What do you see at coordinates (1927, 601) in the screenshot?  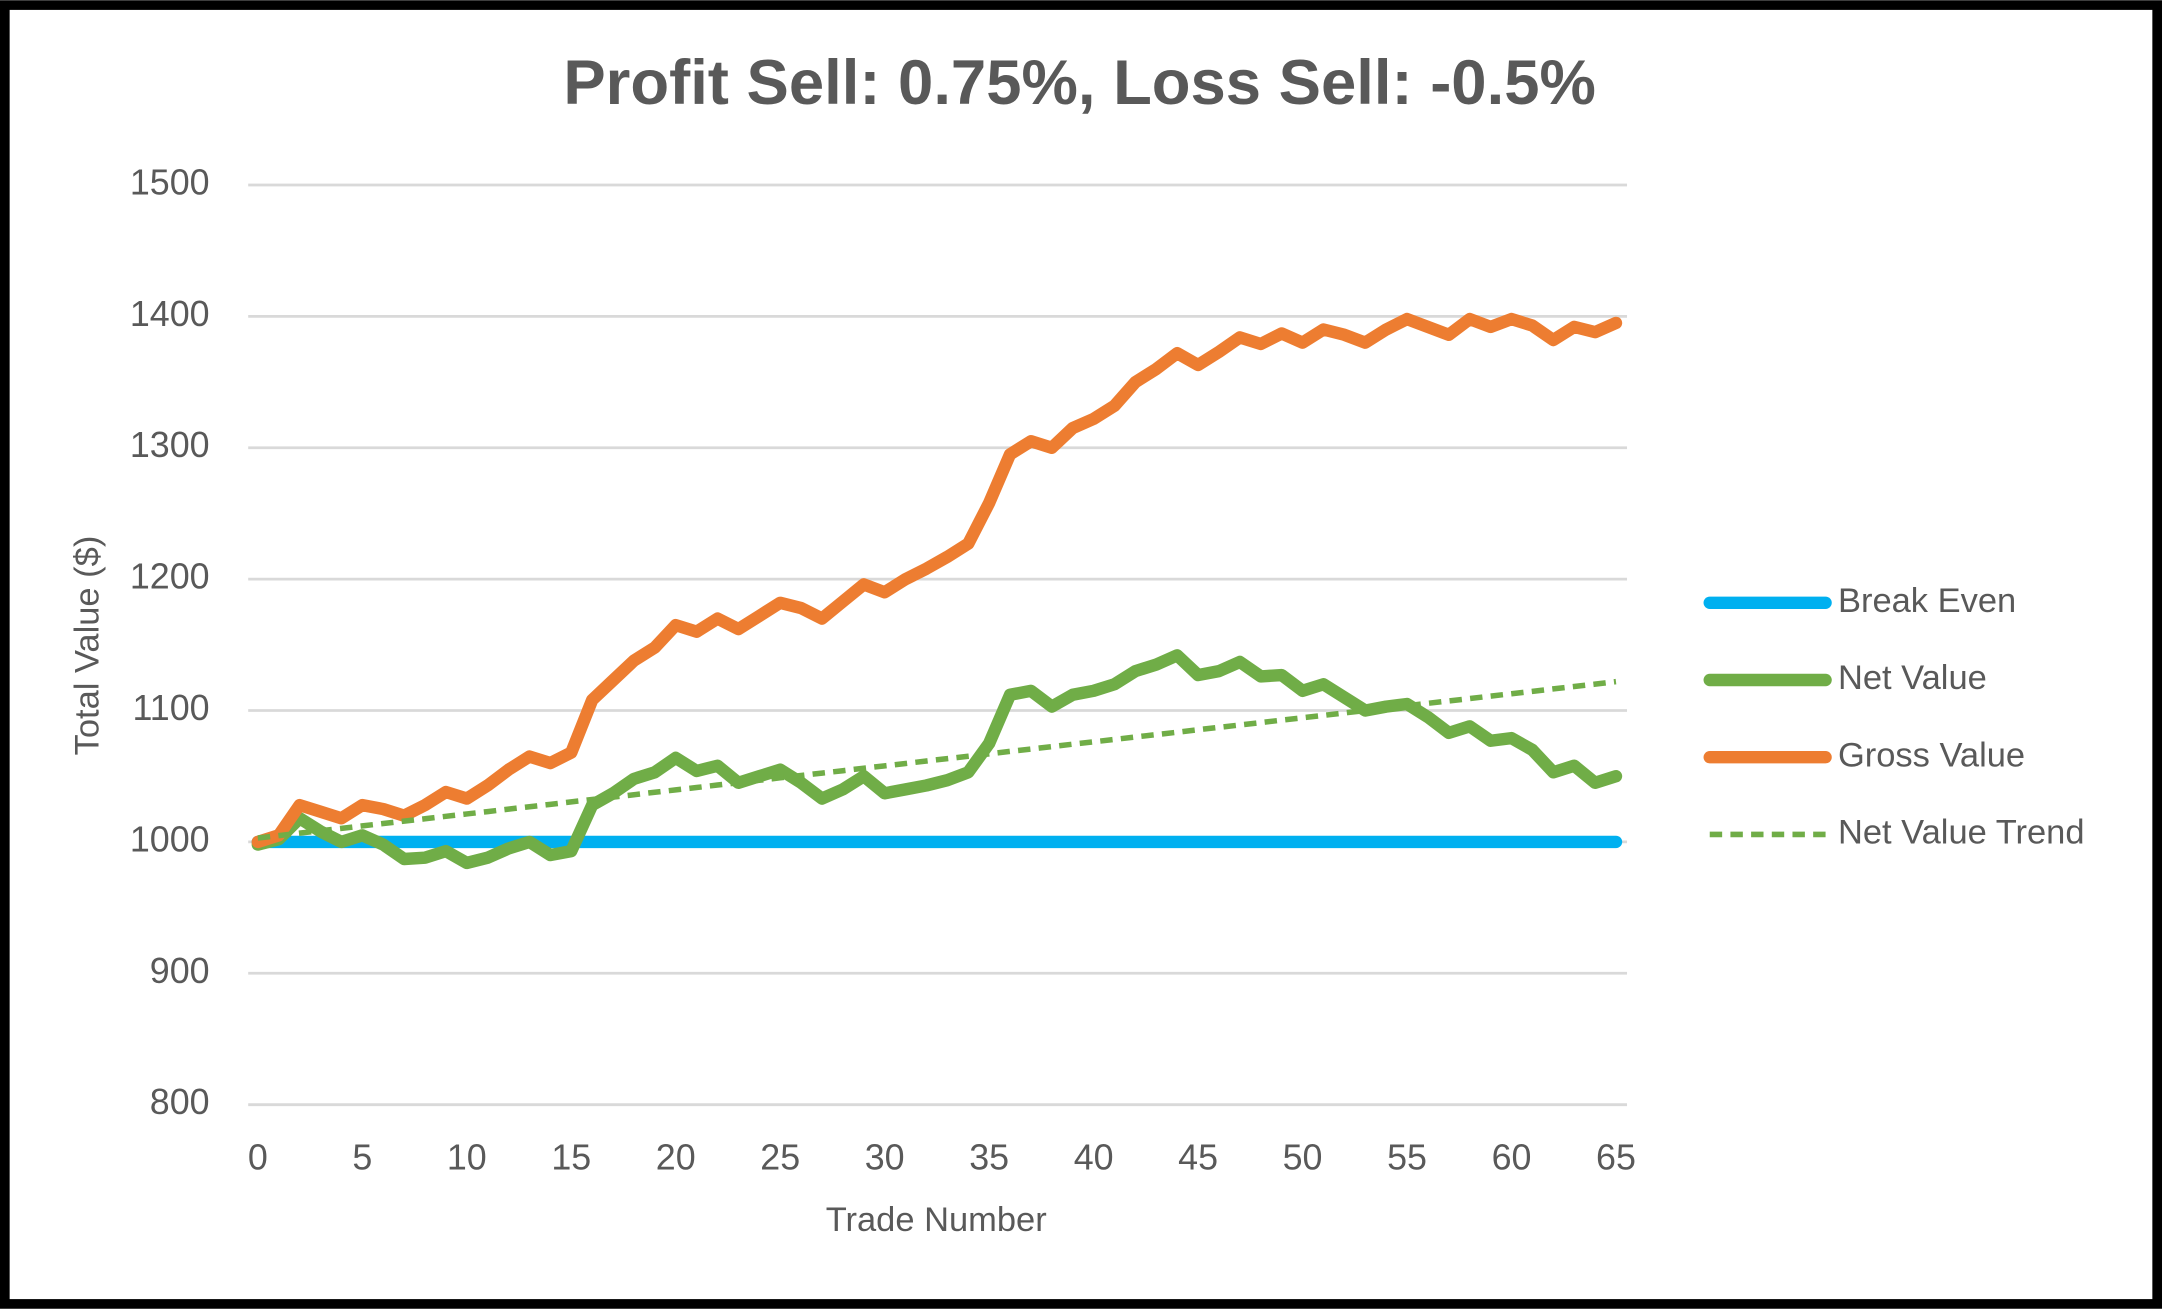 I see `legend-label: Break Even` at bounding box center [1927, 601].